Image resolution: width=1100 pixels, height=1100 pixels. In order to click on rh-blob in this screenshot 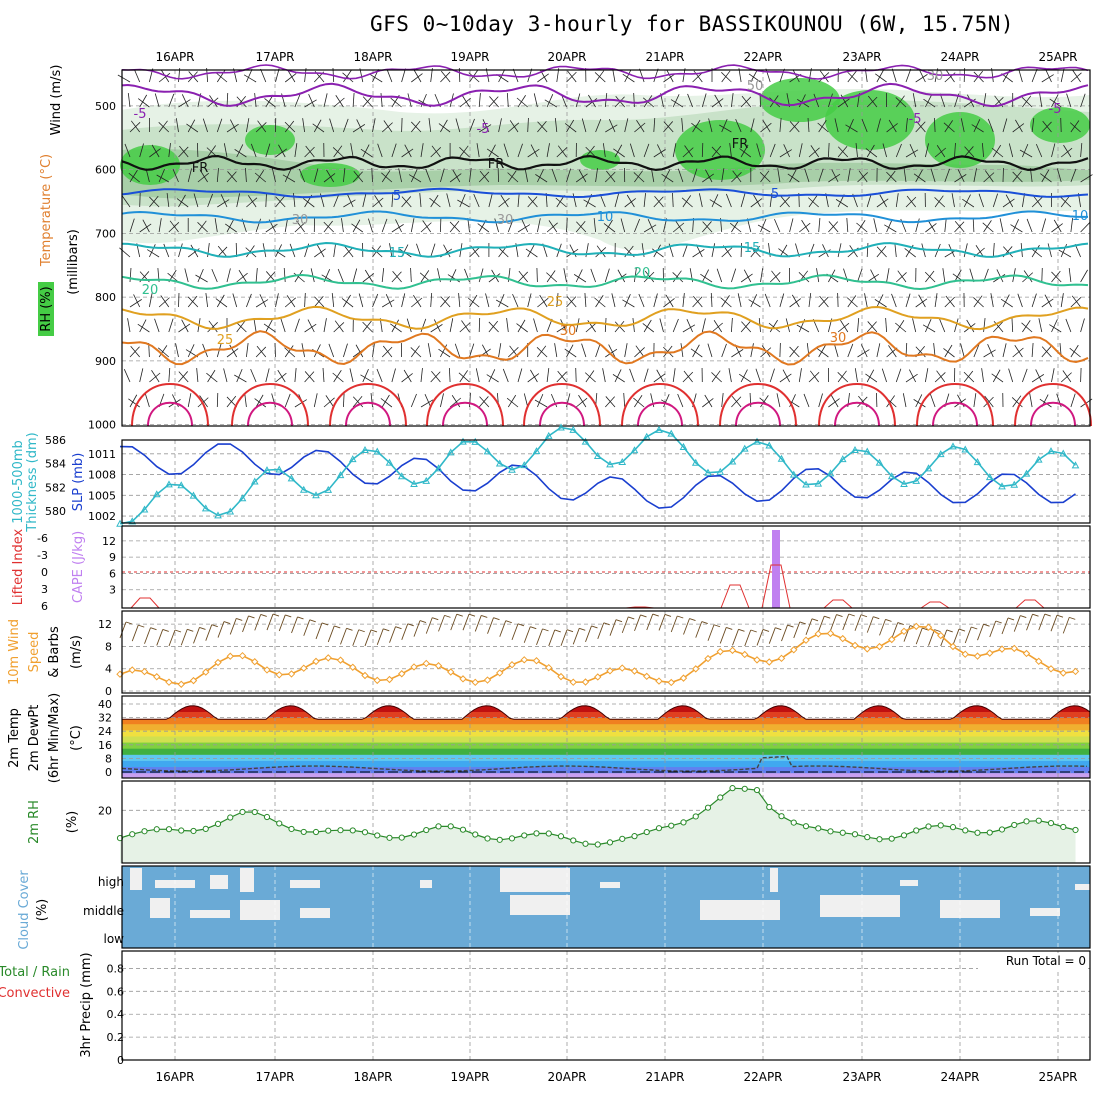, I will do `click(330, 175)`.